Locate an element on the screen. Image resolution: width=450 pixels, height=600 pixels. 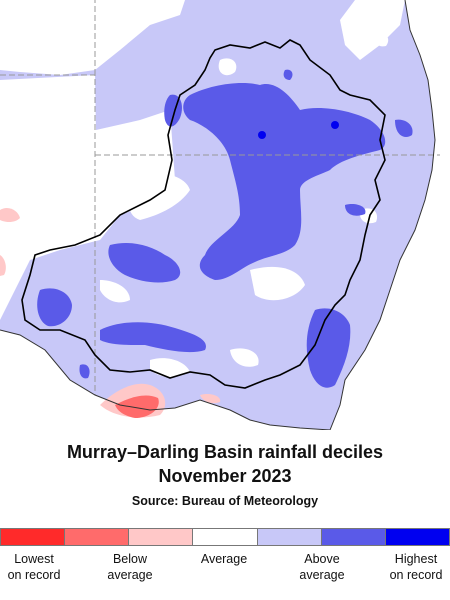
legend-label-above: Above average is located at coordinates (322, 567).